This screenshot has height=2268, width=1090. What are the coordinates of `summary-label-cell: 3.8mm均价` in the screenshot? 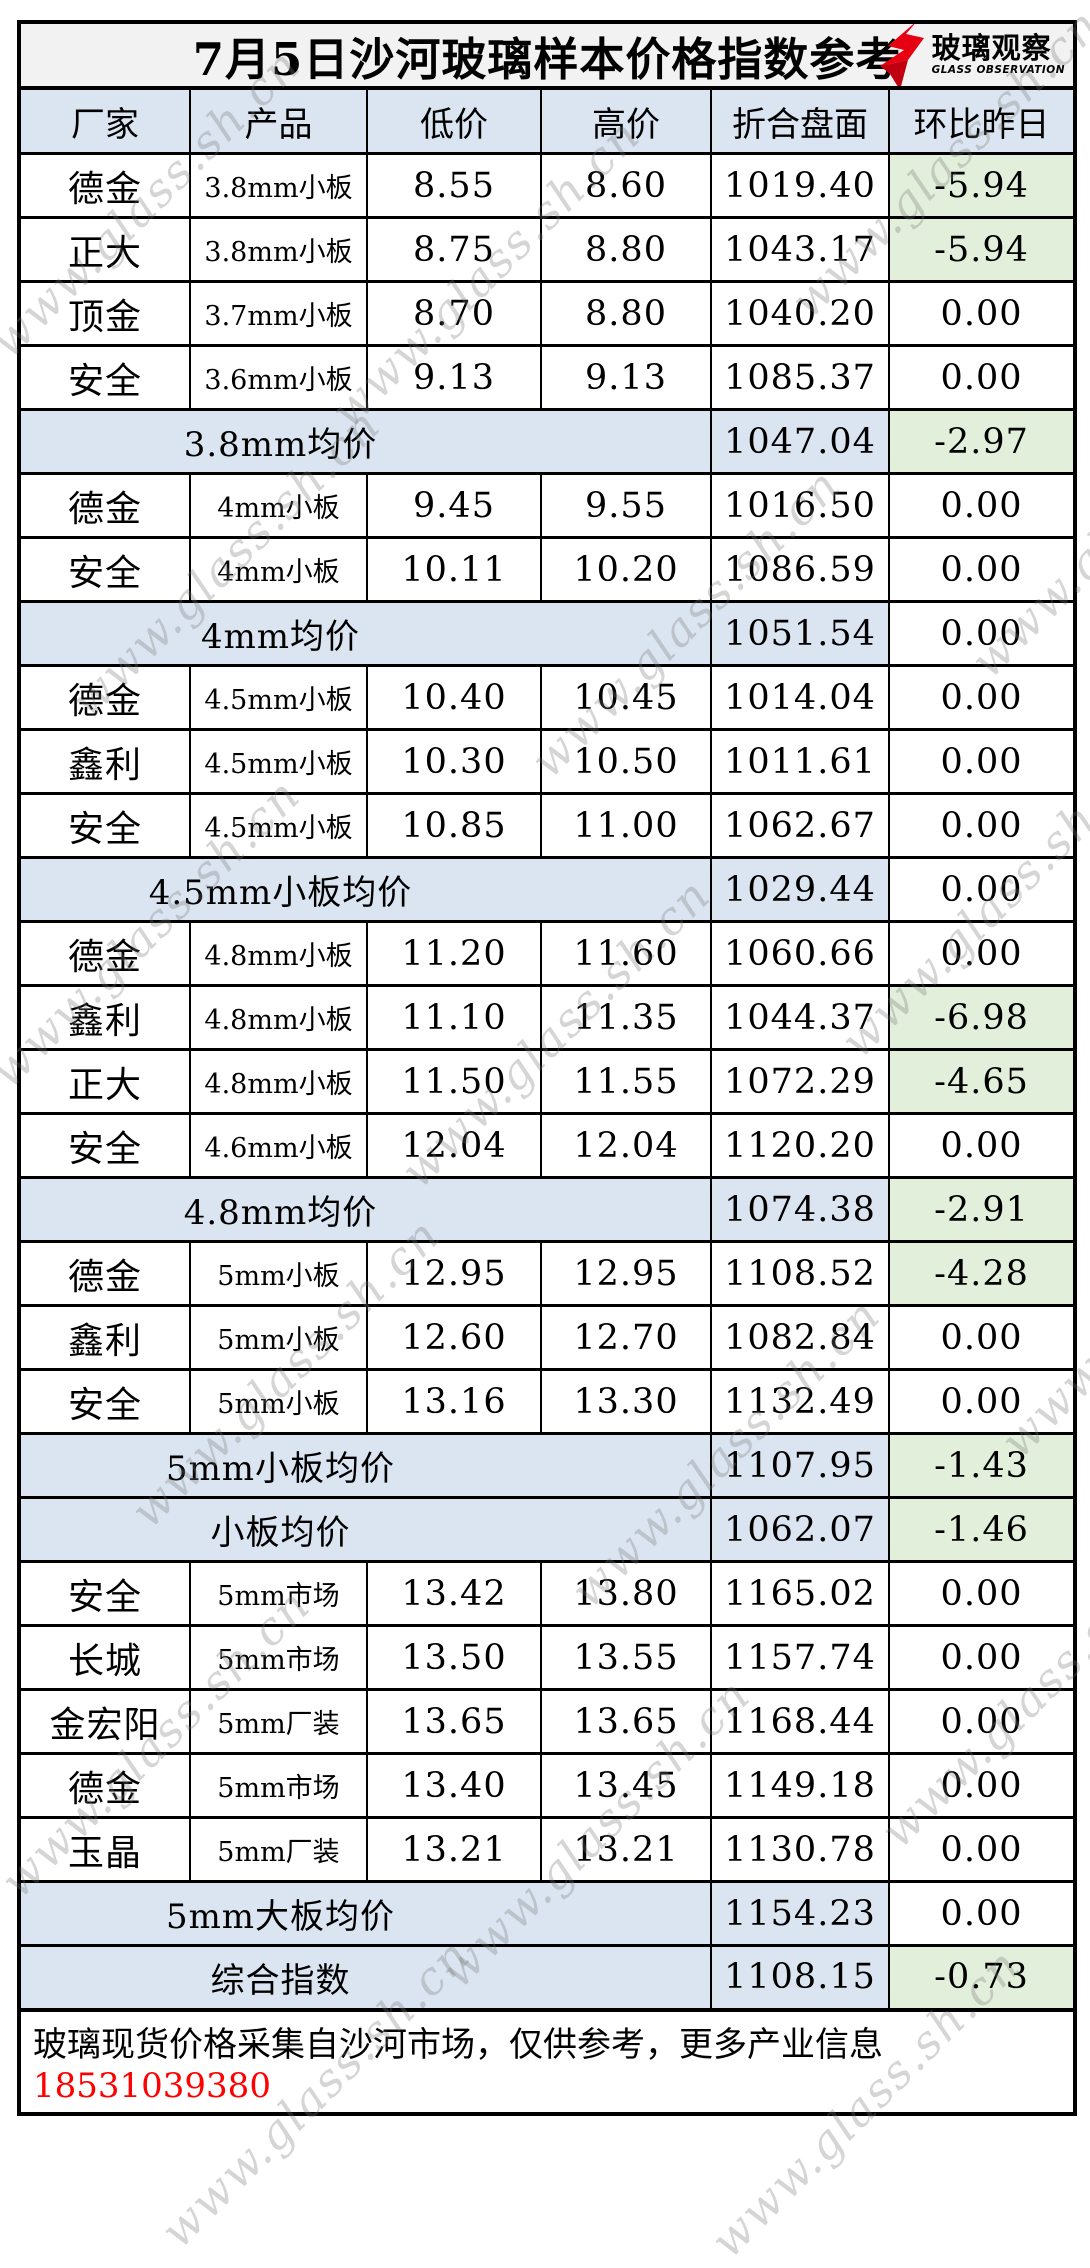 It's located at (365, 441).